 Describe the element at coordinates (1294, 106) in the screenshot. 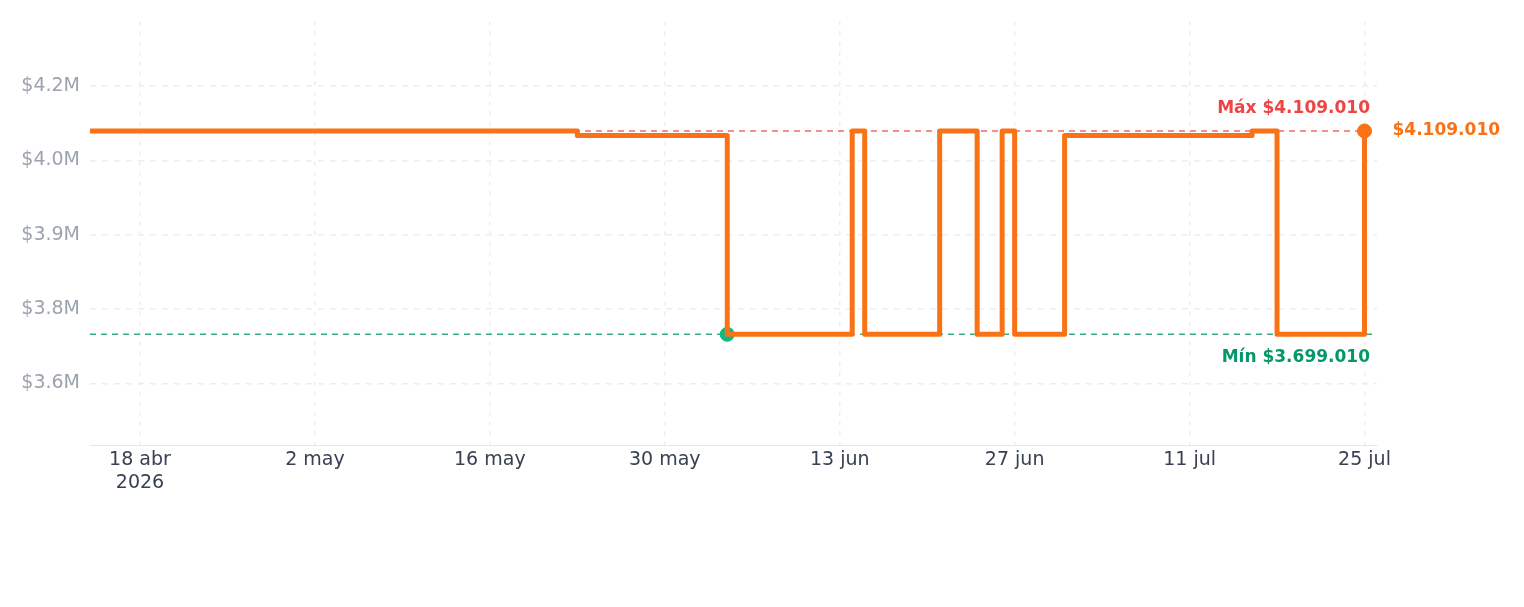

I see `ref-line-label: Máx $4.109.010` at that location.